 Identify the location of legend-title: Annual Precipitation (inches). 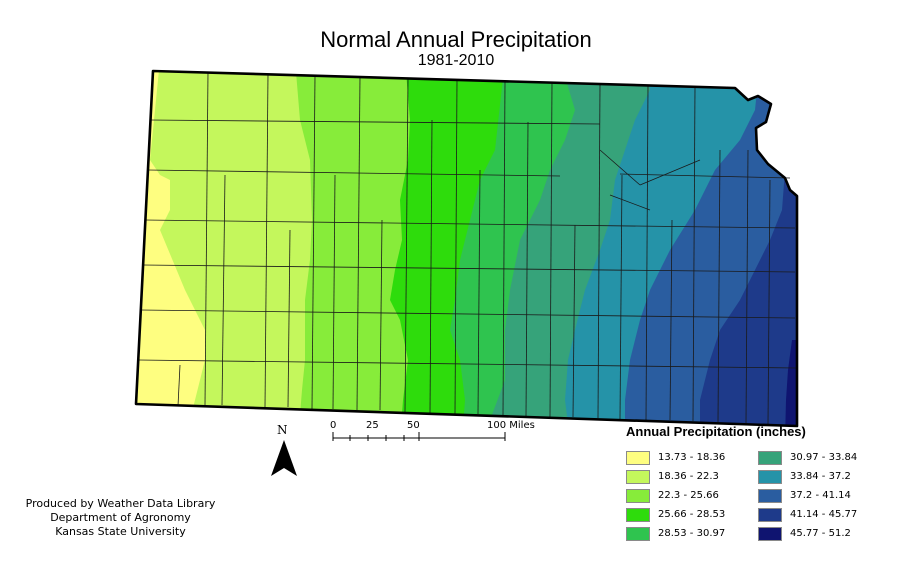
(716, 431).